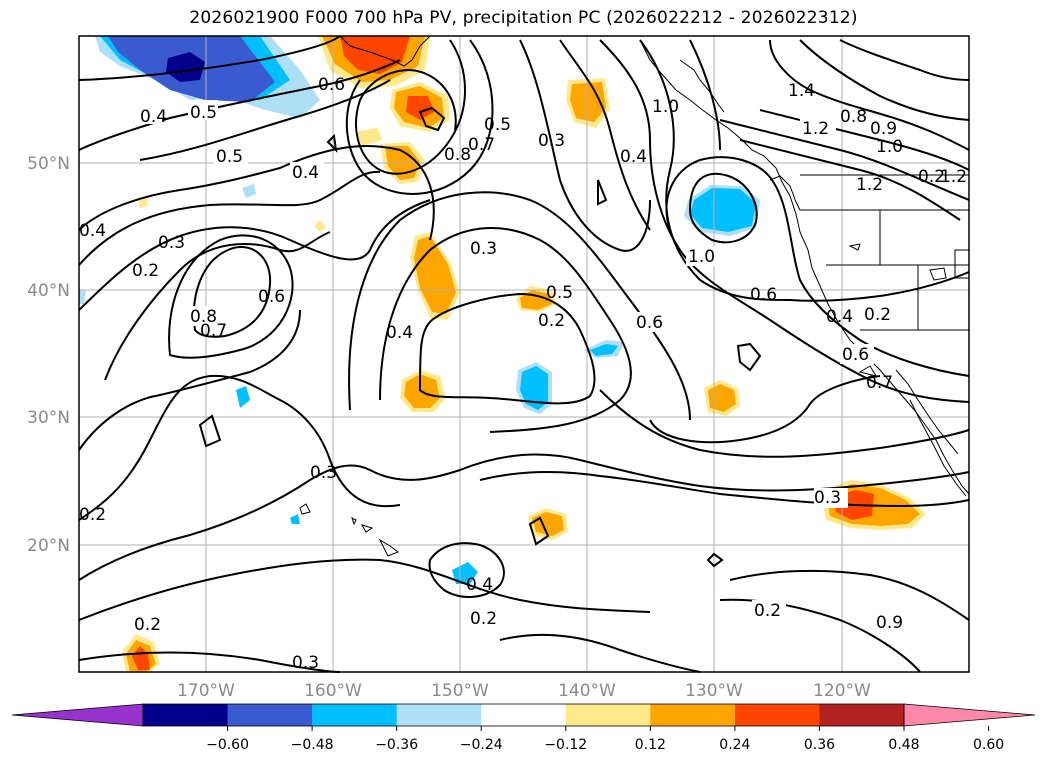 This screenshot has width=1047, height=765. Describe the element at coordinates (665, 107) in the screenshot. I see `contour-label: 1.0` at that location.